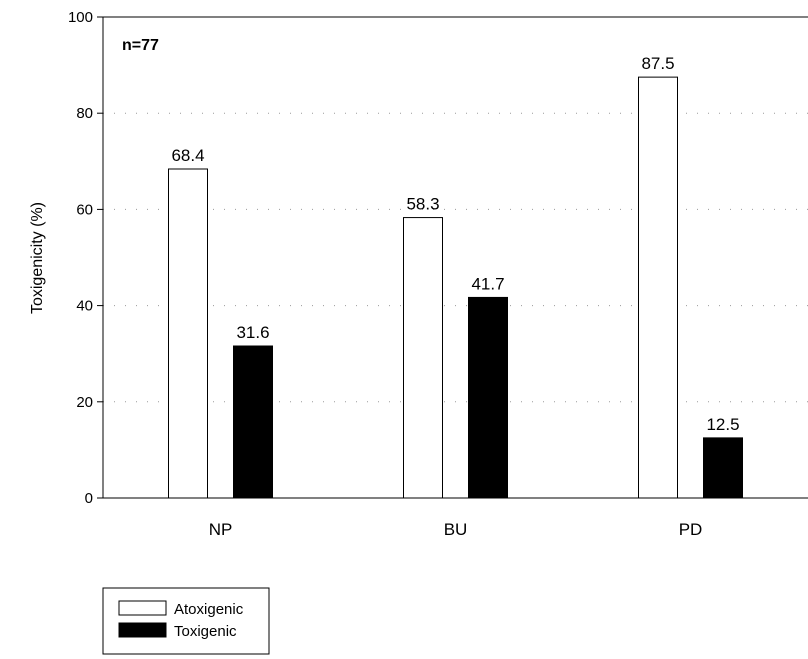 The width and height of the screenshot is (808, 659). What do you see at coordinates (142, 608) in the screenshot?
I see `legend-swatch-atoxigenic` at bounding box center [142, 608].